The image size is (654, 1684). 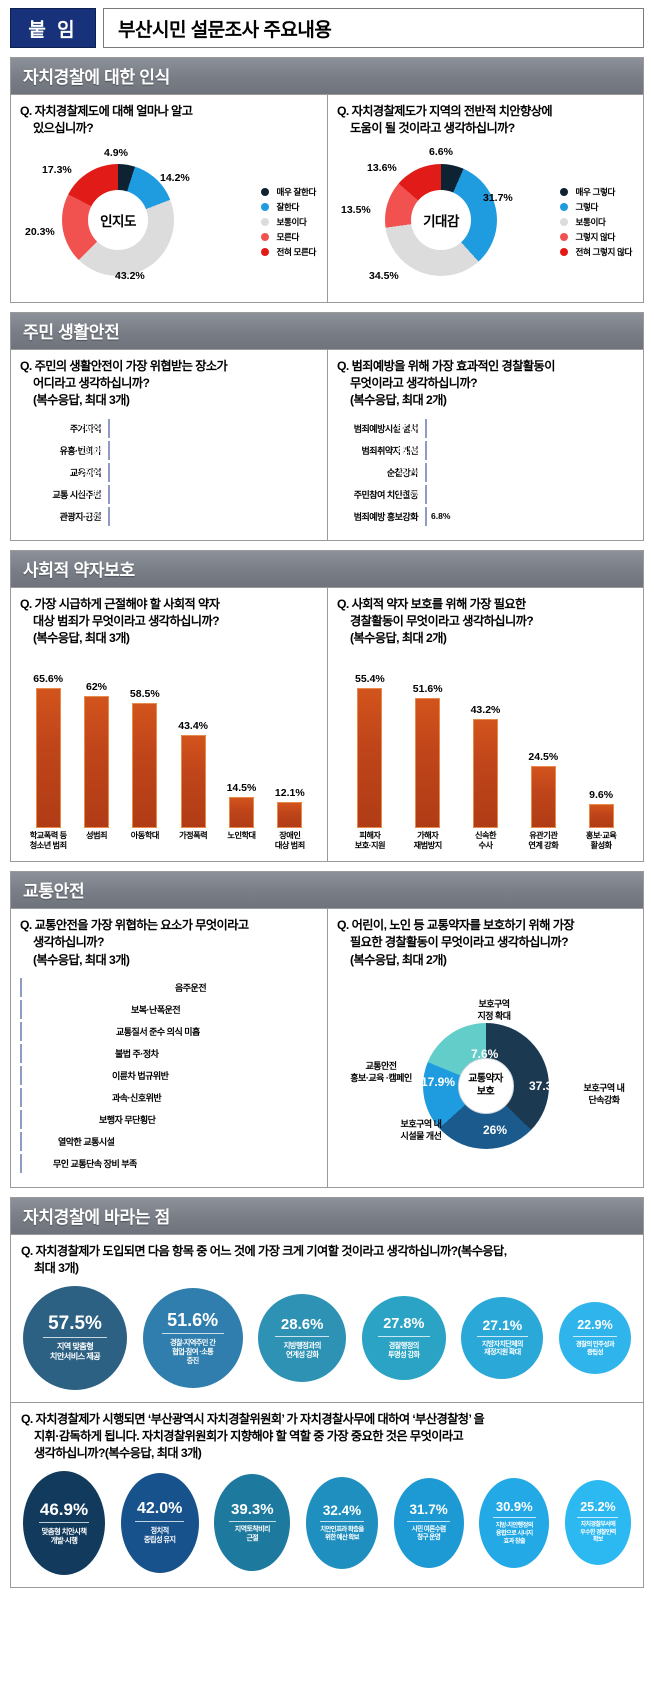 I want to click on bar-row: 순찰강화 43.7%, so click(x=485, y=472).